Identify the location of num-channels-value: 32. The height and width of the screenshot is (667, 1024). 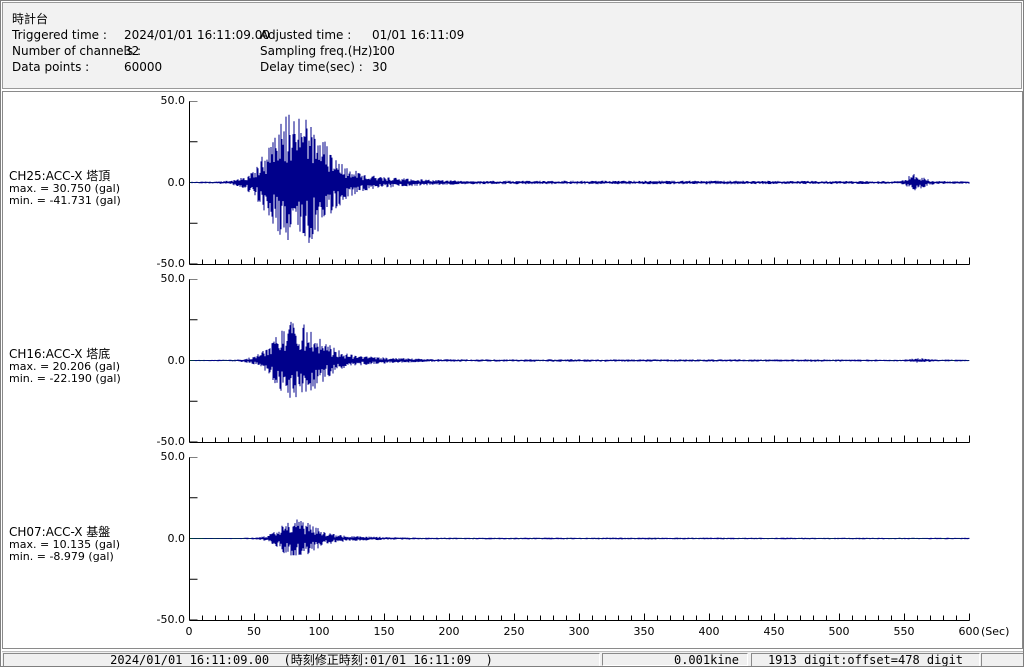
(132, 51).